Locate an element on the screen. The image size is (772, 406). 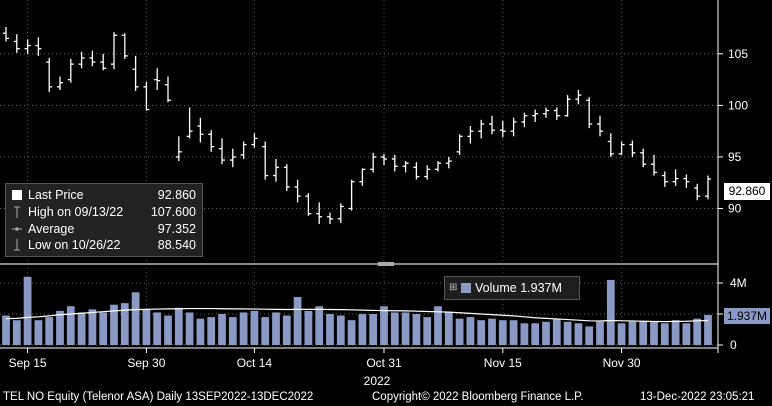
volume-swatch-icon is located at coordinates (466, 288).